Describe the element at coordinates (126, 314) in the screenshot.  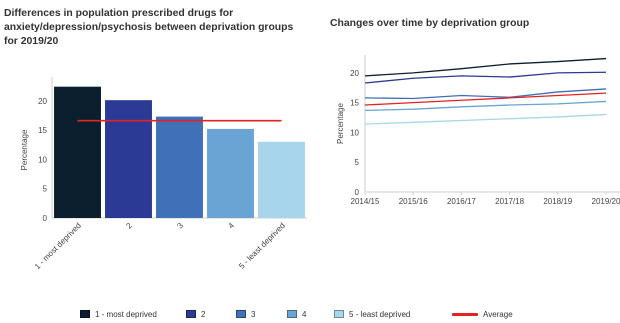
I see `legend-label: 1 - most deprived` at that location.